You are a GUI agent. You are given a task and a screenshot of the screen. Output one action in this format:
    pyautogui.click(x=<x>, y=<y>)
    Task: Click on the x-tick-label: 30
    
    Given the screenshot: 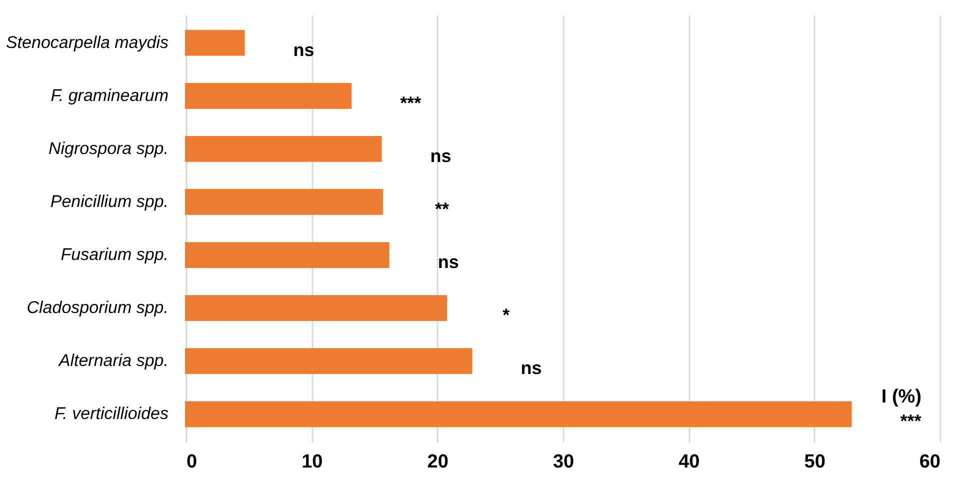 What is the action you would take?
    pyautogui.click(x=563, y=462)
    